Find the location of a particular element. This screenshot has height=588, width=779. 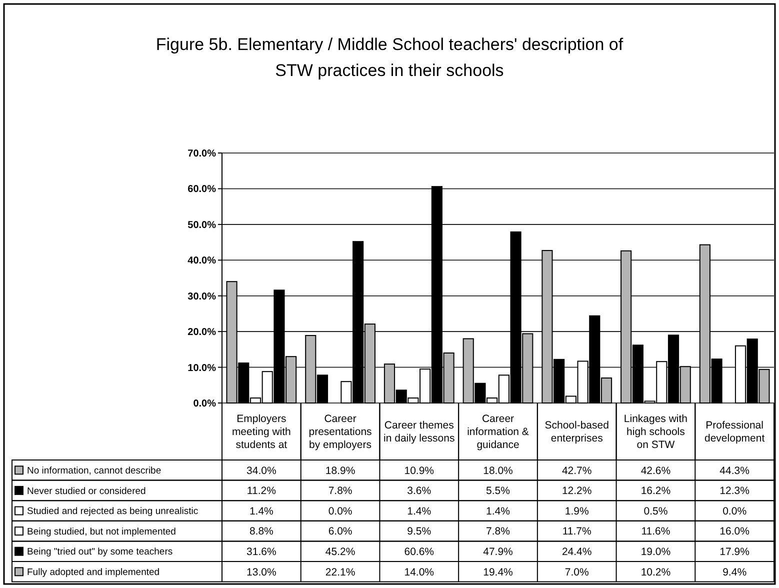

data-label: 31.6% is located at coordinates (261, 552).